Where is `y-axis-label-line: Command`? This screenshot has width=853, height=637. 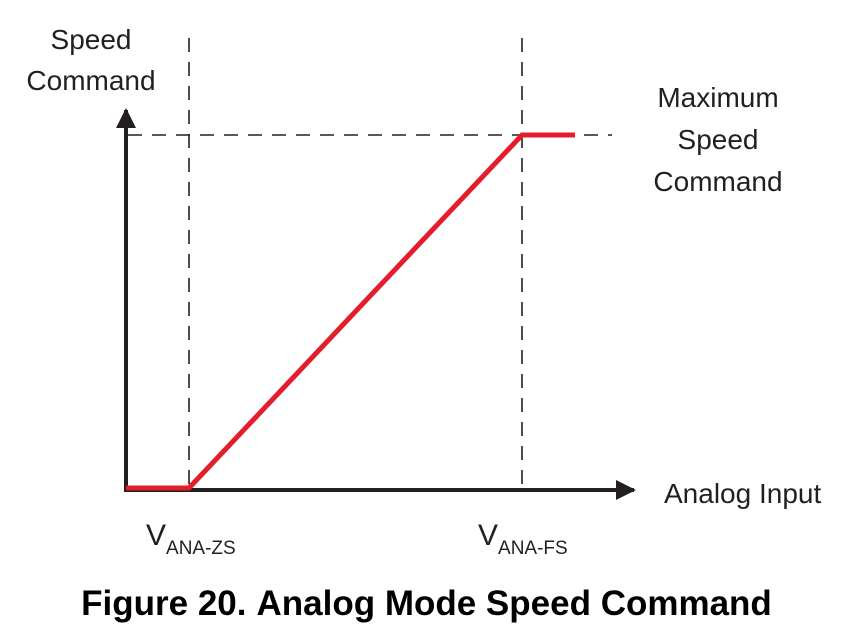 y-axis-label-line: Command is located at coordinates (91, 80).